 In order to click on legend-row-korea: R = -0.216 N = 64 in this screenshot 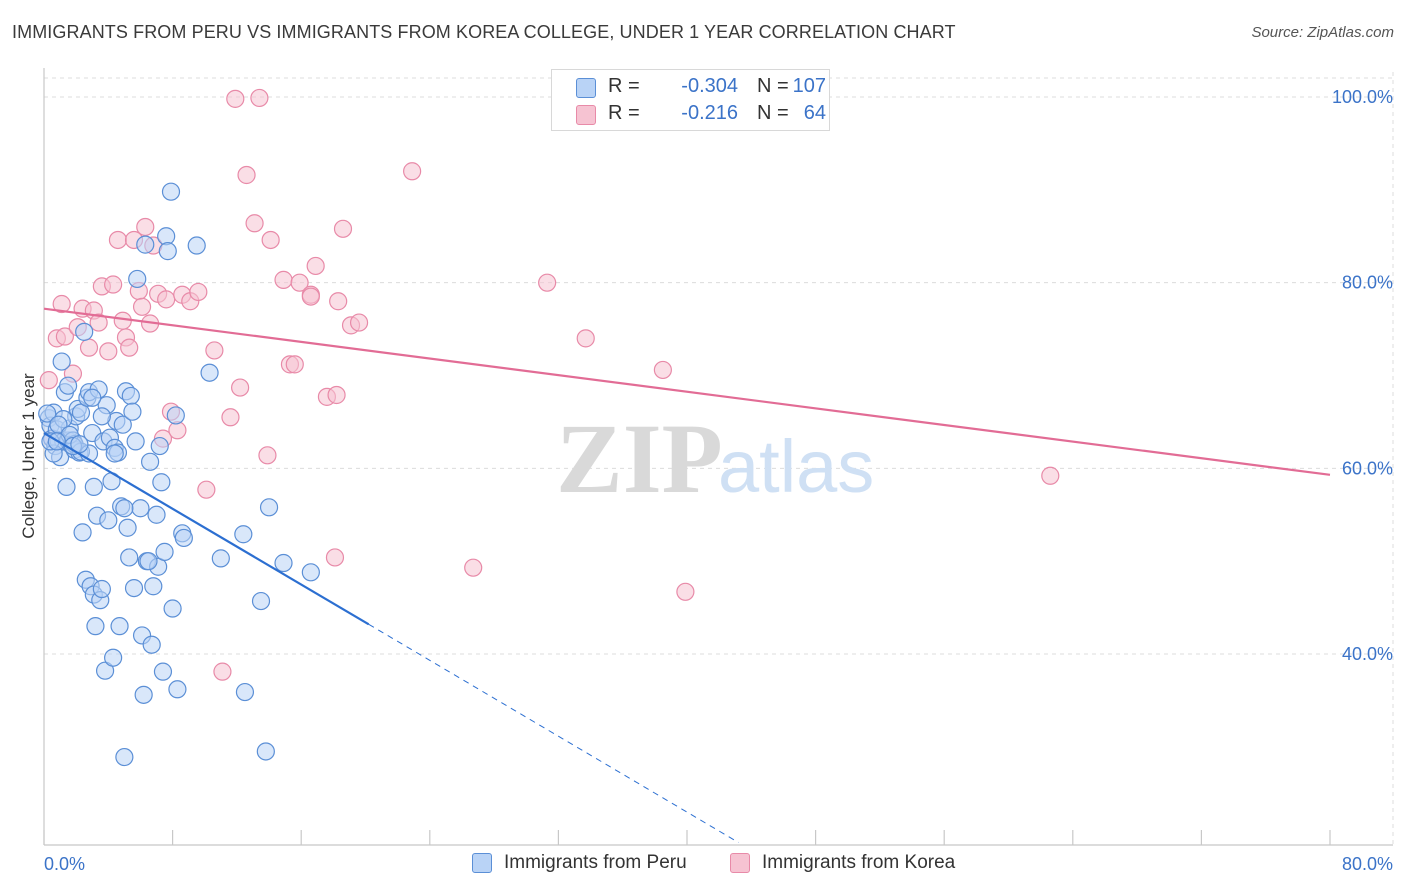, I will do `click(701, 115)`.